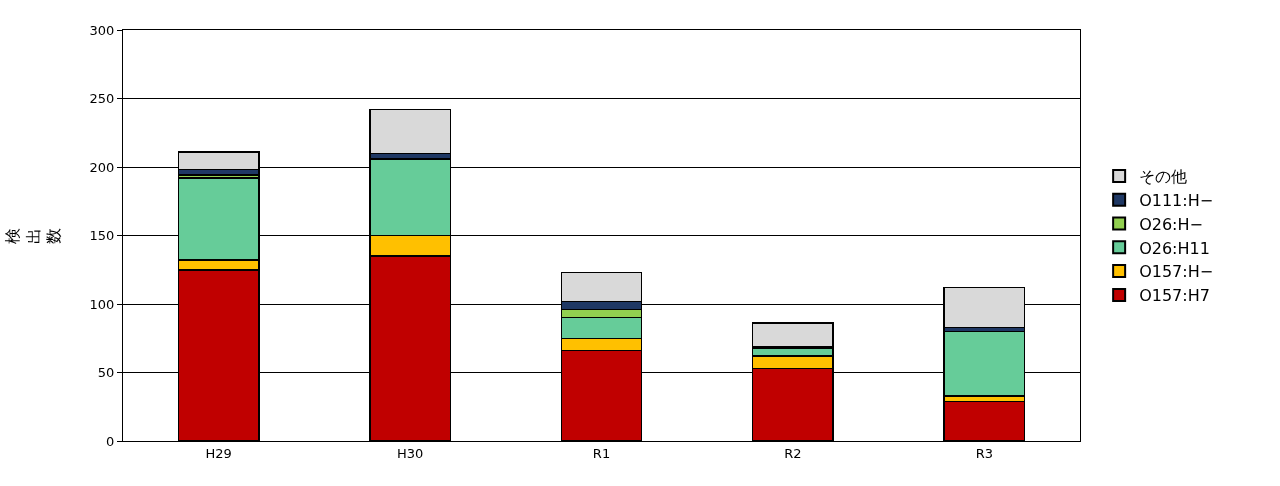 Image resolution: width=1280 pixels, height=486 pixels. Describe the element at coordinates (33, 235) in the screenshot. I see `y-axis-title: 検出数` at that location.